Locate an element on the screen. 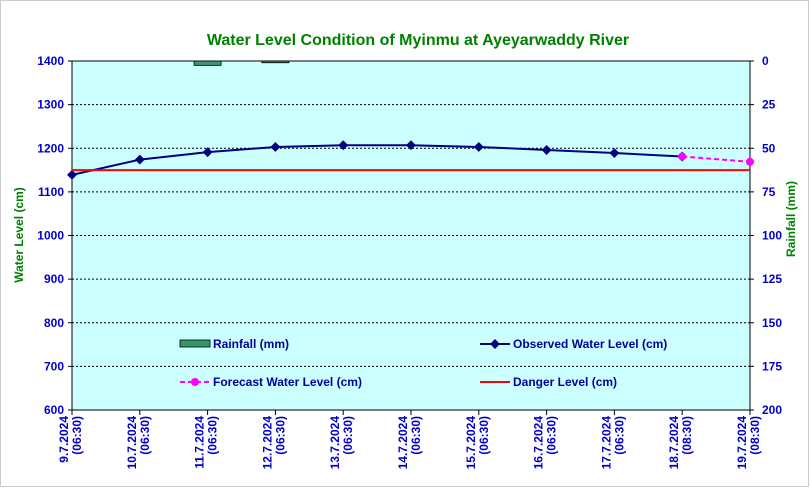 The image size is (810, 488). y-tick-label: 900 is located at coordinates (54, 279).